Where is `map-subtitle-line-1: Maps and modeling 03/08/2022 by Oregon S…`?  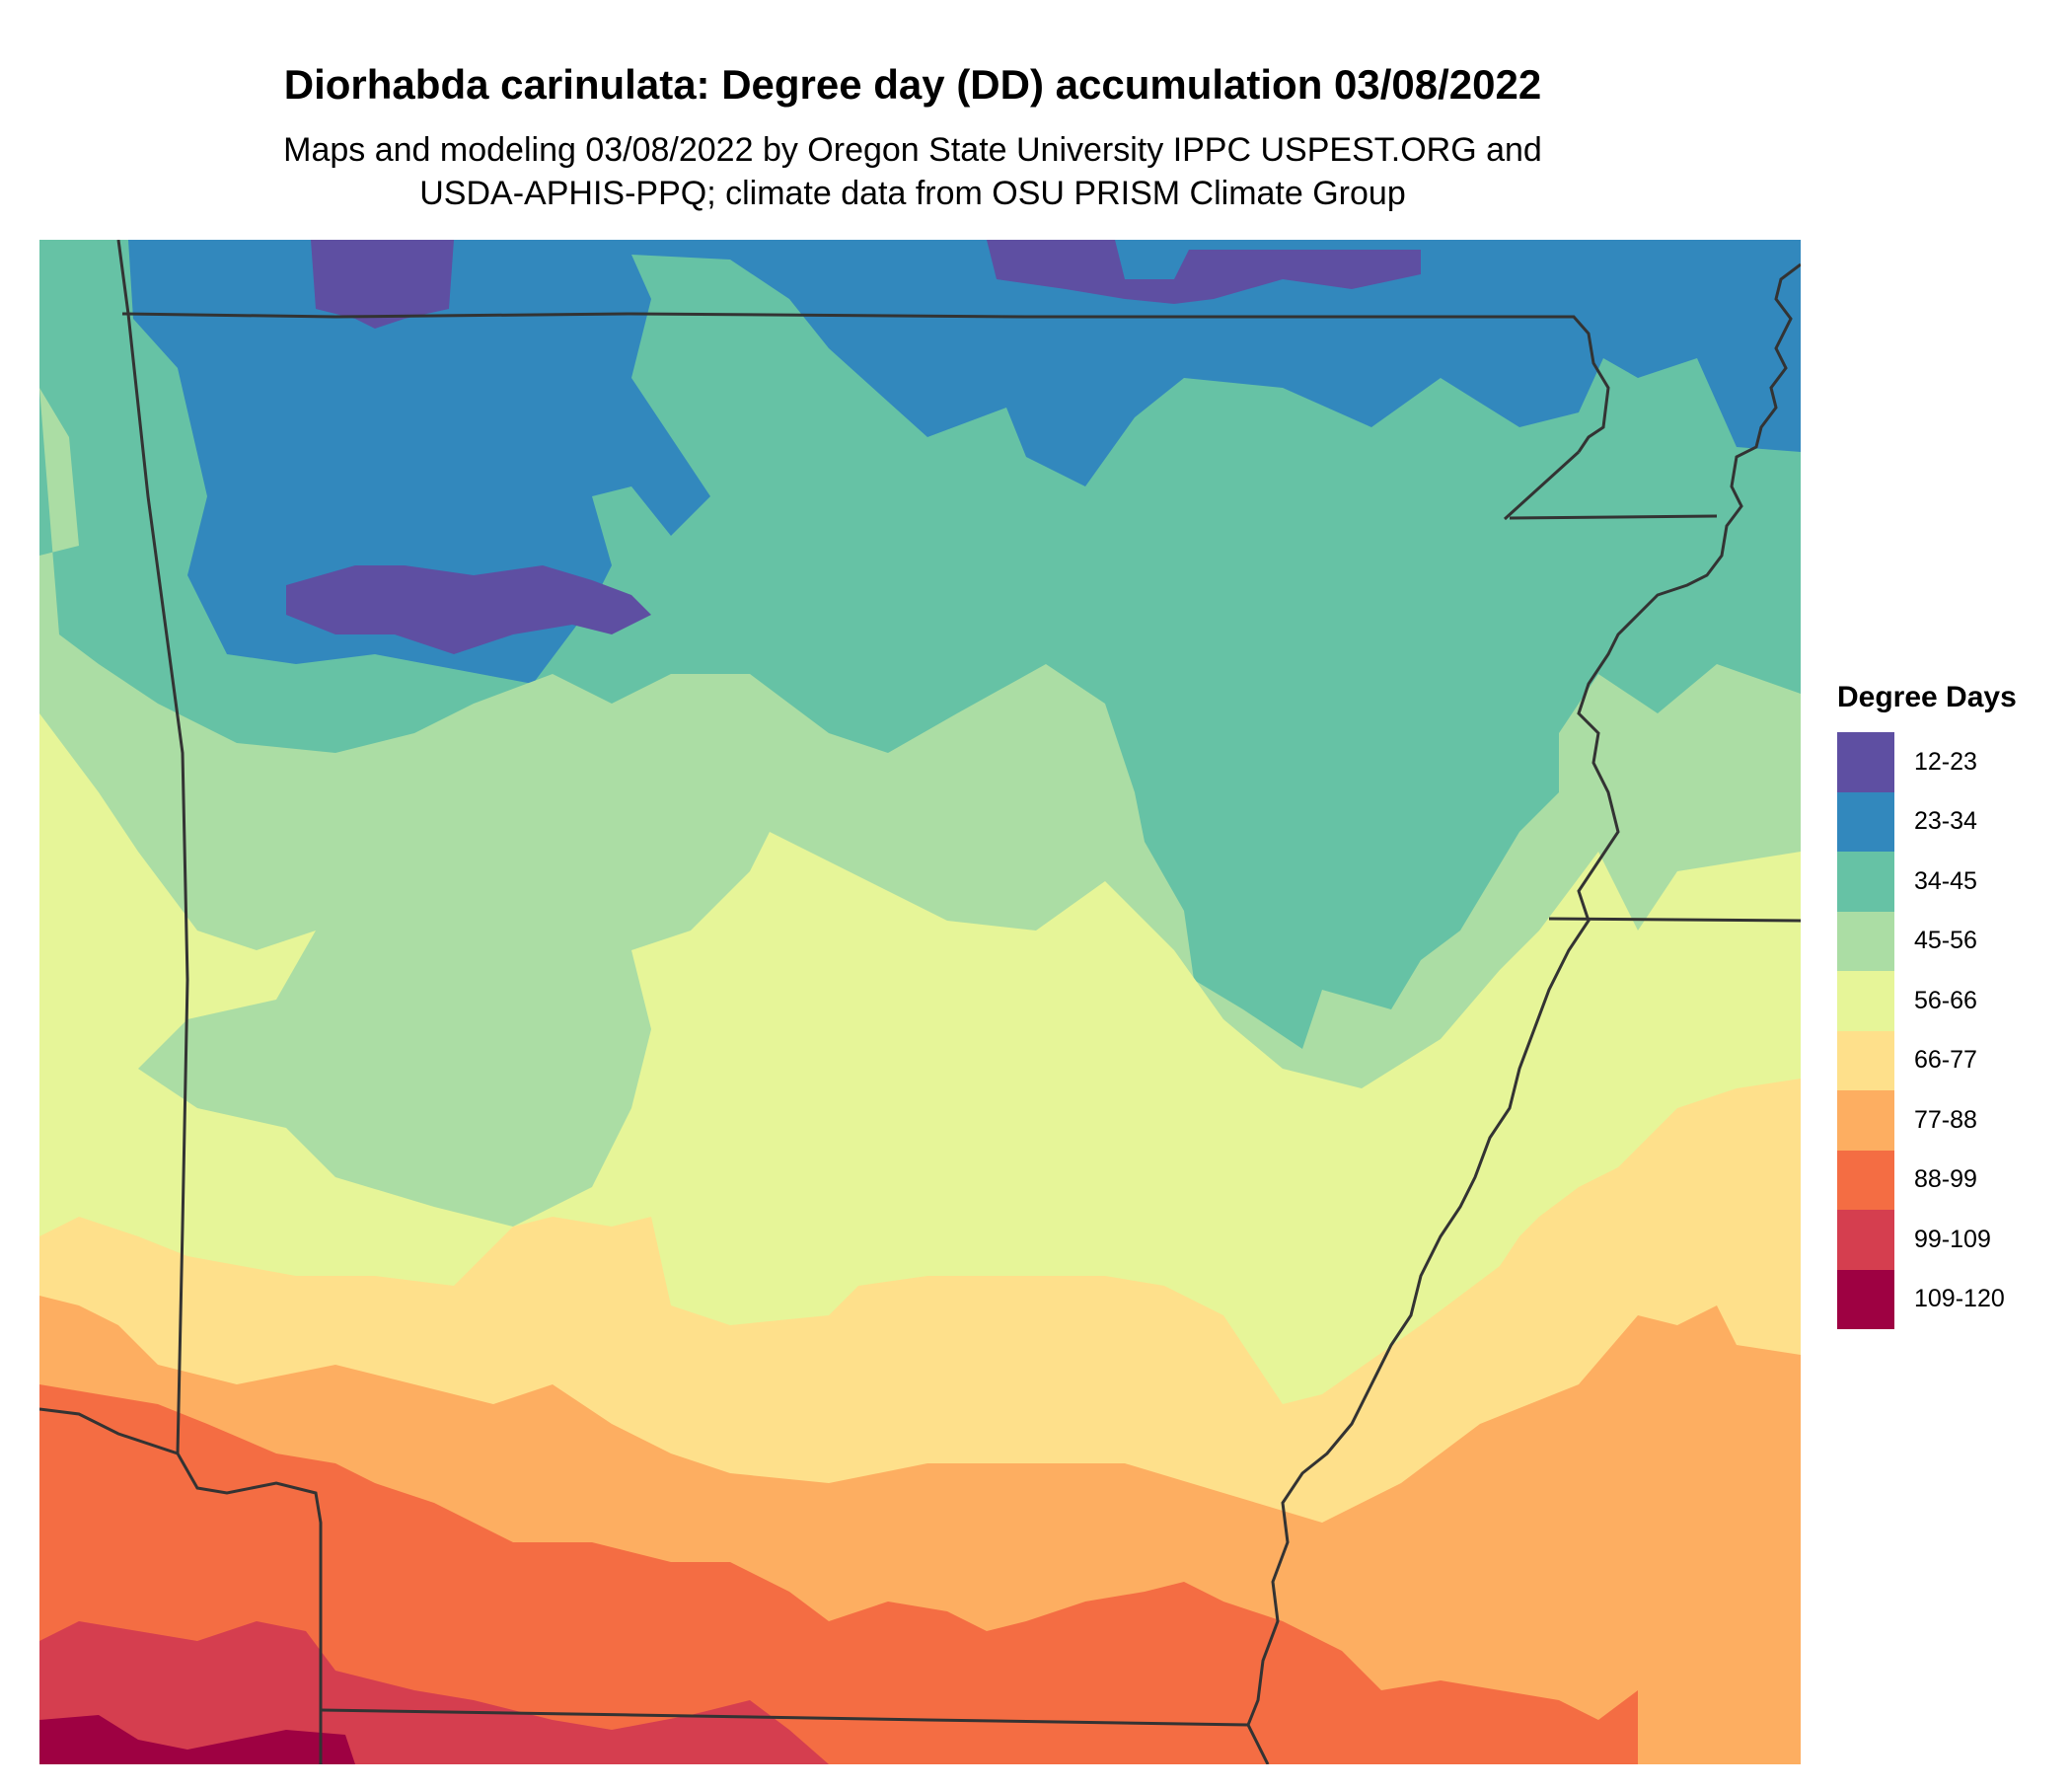
map-subtitle-line-1: Maps and modeling 03/08/2022 by Oregon S… is located at coordinates (913, 150).